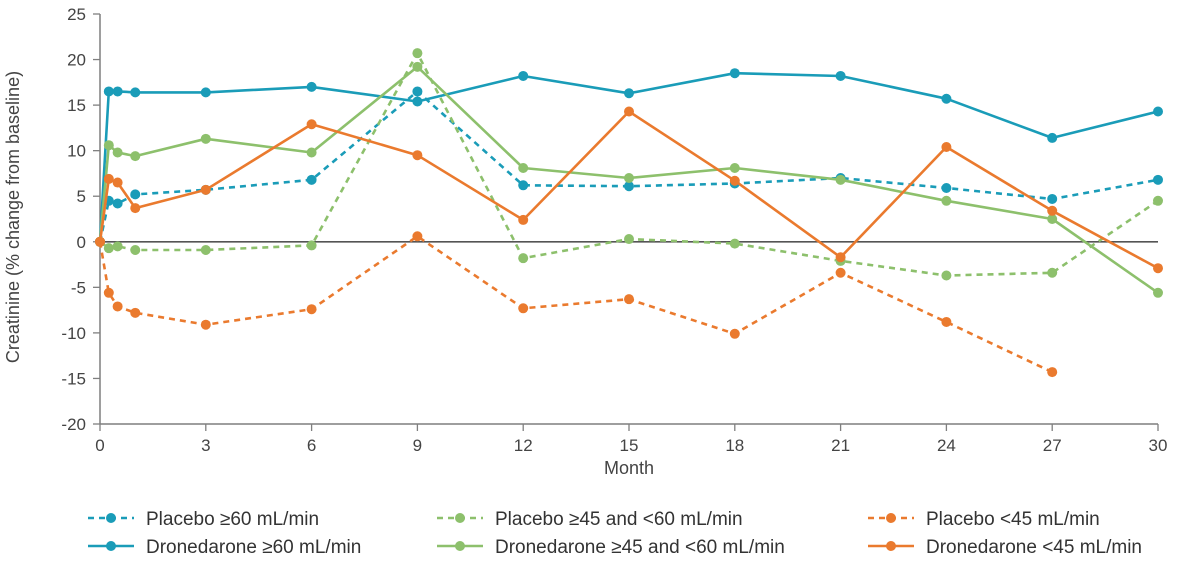  Describe the element at coordinates (80, 219) in the screenshot. I see `y-axis-ticks: -20 -15 -10 -5 0 5 10 15 20 25` at that location.